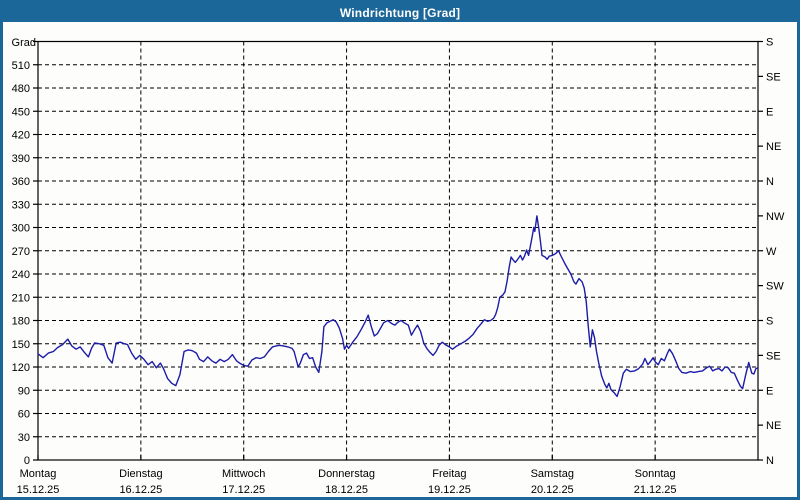  I want to click on y-axis-tick-label: 270, so click(21, 252).